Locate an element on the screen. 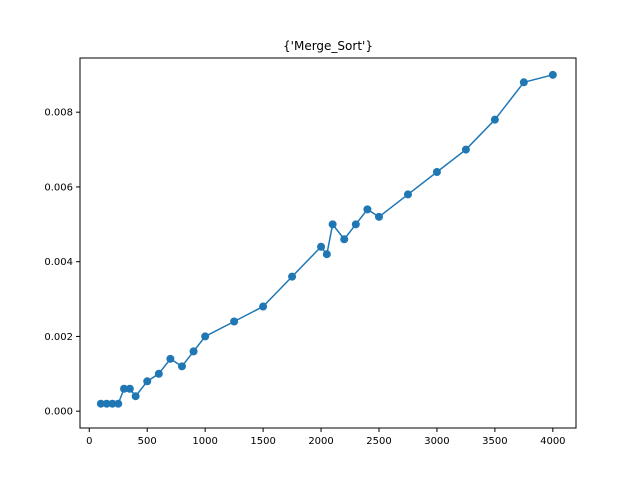 Image resolution: width=640 pixels, height=480 pixels. x-axis-ticks: 0 500 1000 1500 2000 2500 3000 3500 4000 is located at coordinates (326, 437).